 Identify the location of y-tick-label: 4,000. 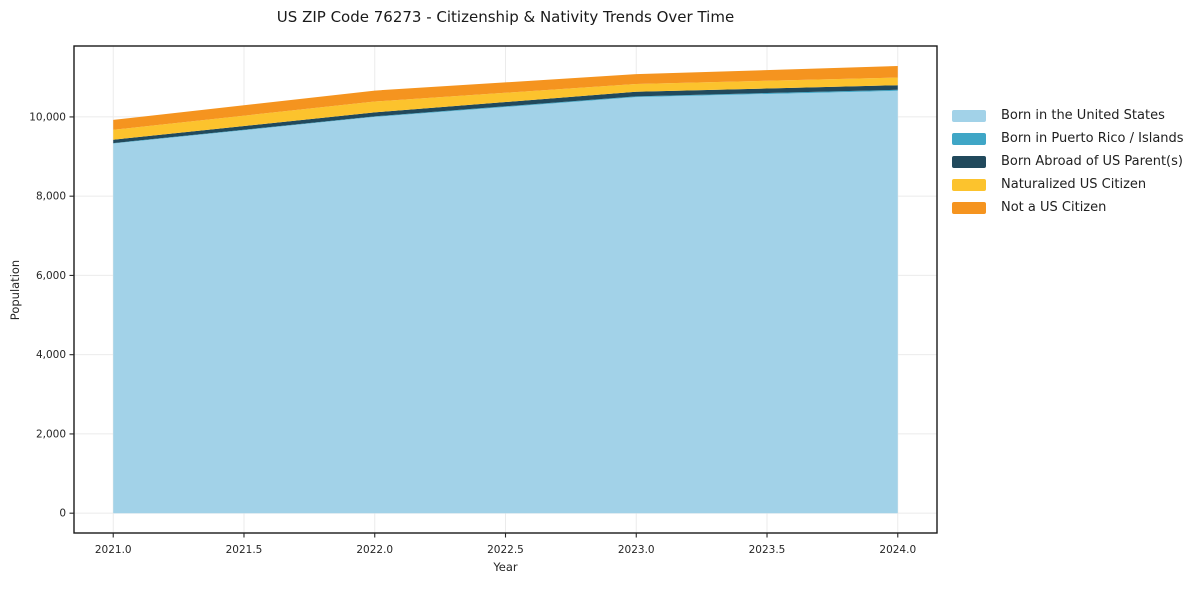
(51, 355).